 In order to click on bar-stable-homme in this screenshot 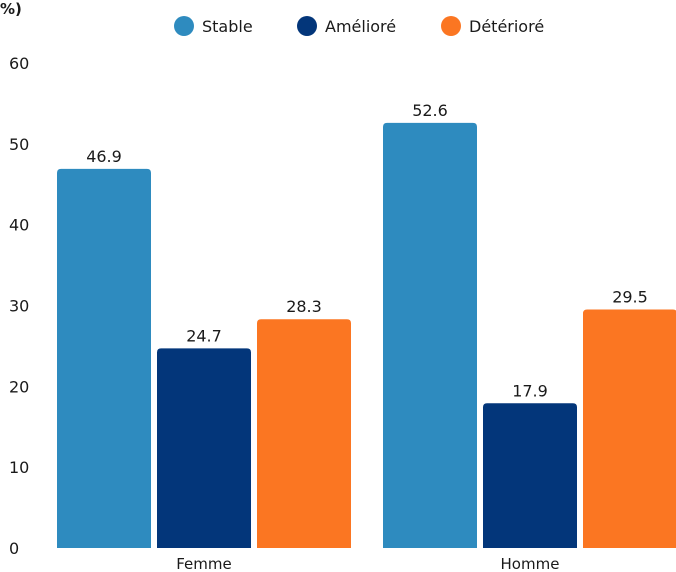, I will do `click(430, 335)`.